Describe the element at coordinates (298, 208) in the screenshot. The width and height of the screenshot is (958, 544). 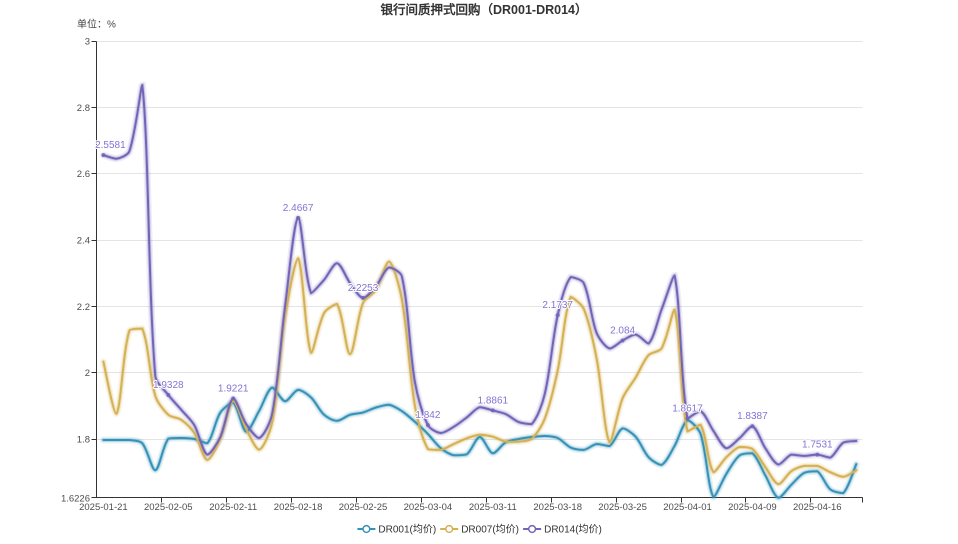
I see `svg-text: 2.4667` at that location.